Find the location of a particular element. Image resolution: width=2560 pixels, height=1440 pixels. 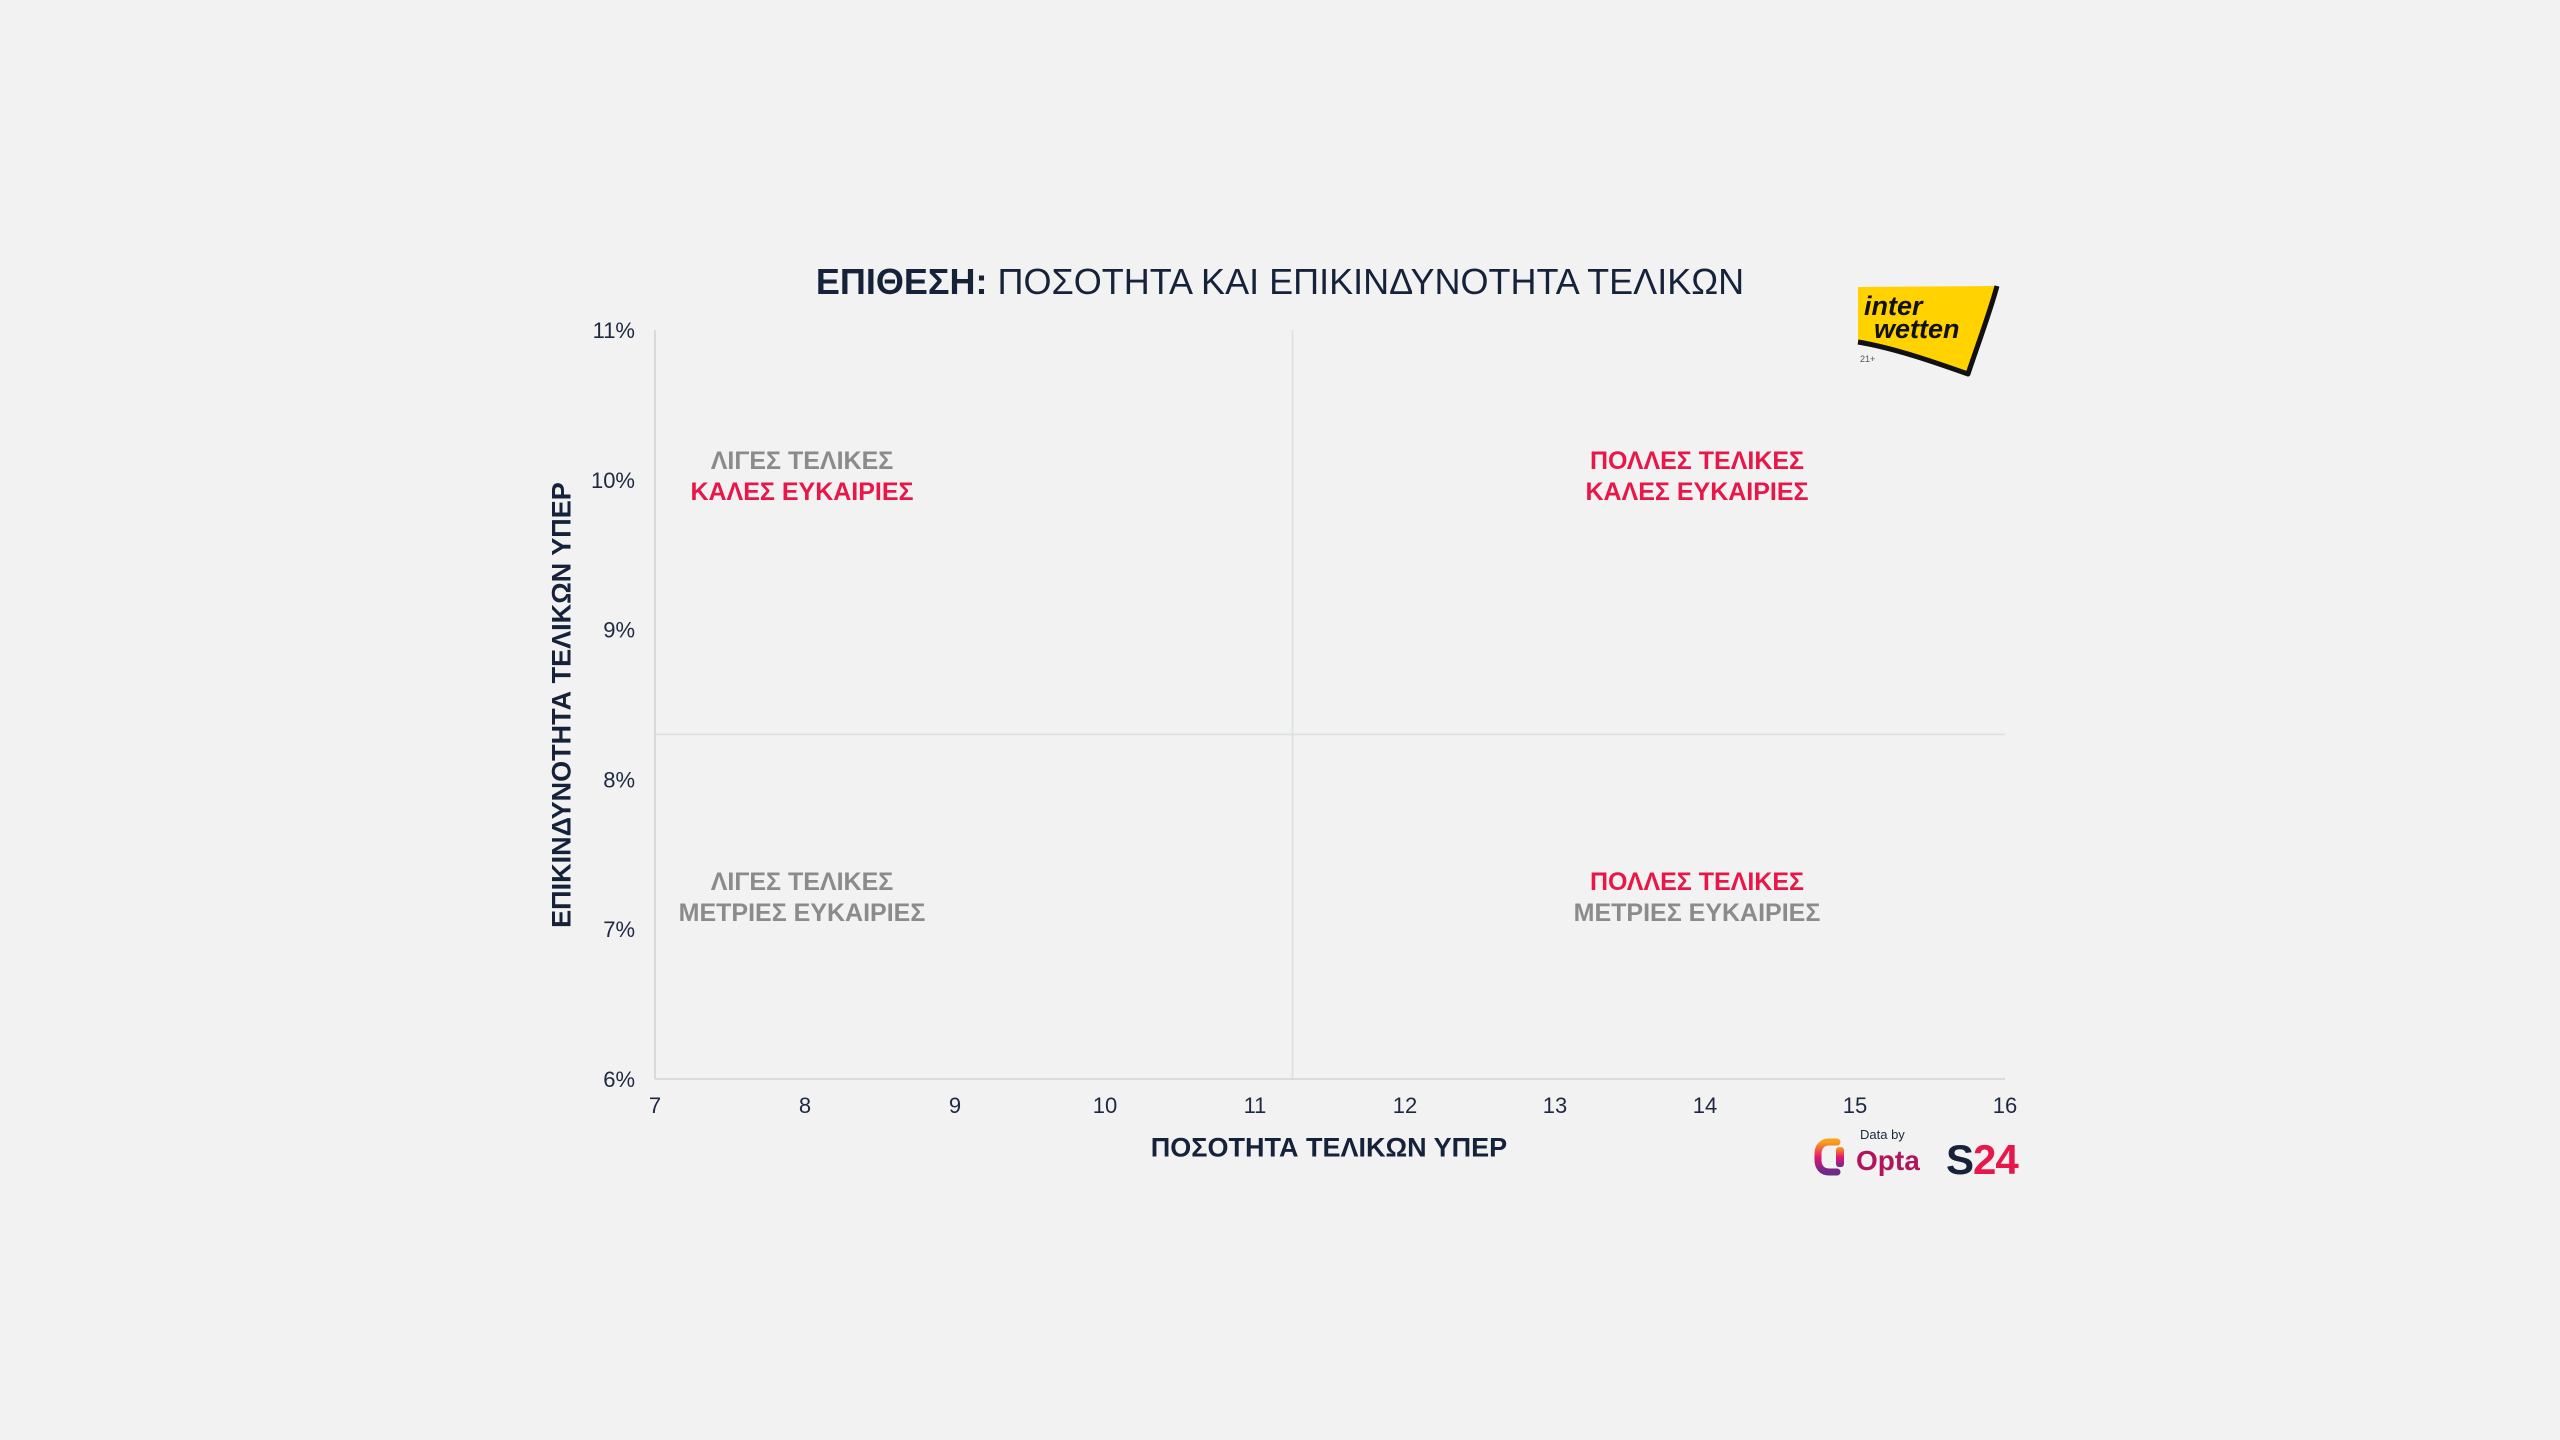

x-tick-label: 10 is located at coordinates (1105, 1105).